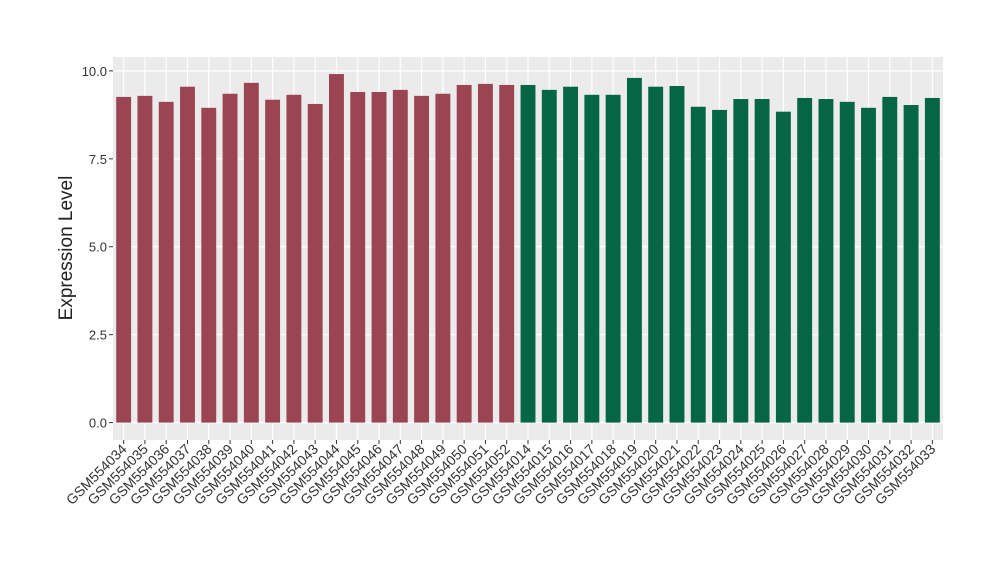  I want to click on y-axis-title: Expression Level, so click(66, 248).